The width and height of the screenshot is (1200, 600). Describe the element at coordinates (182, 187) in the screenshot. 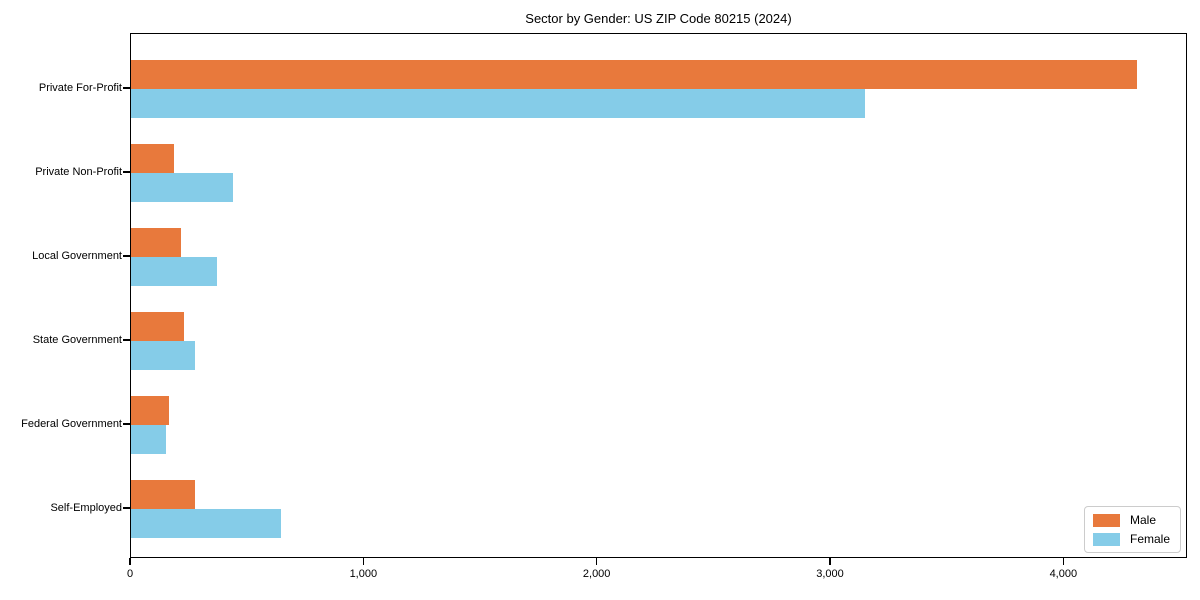

I see `bar-female-private-non-profit` at that location.